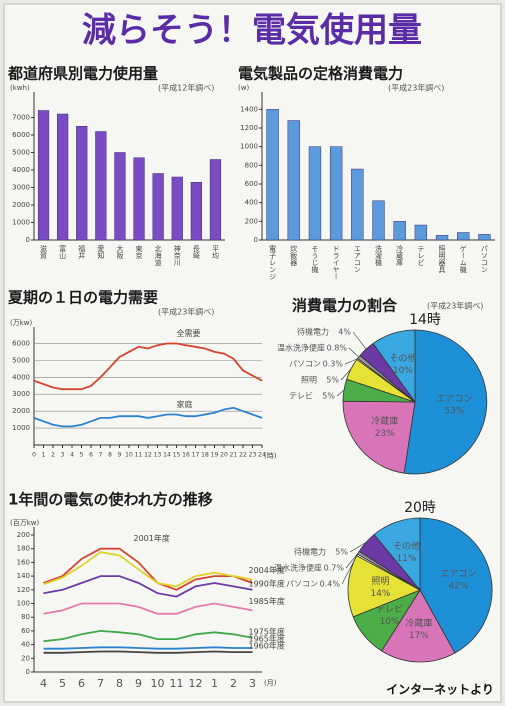 Image resolution: width=505 pixels, height=706 pixels. Describe the element at coordinates (251, 203) in the screenshot. I see `y-tick-label: 400` at that location.